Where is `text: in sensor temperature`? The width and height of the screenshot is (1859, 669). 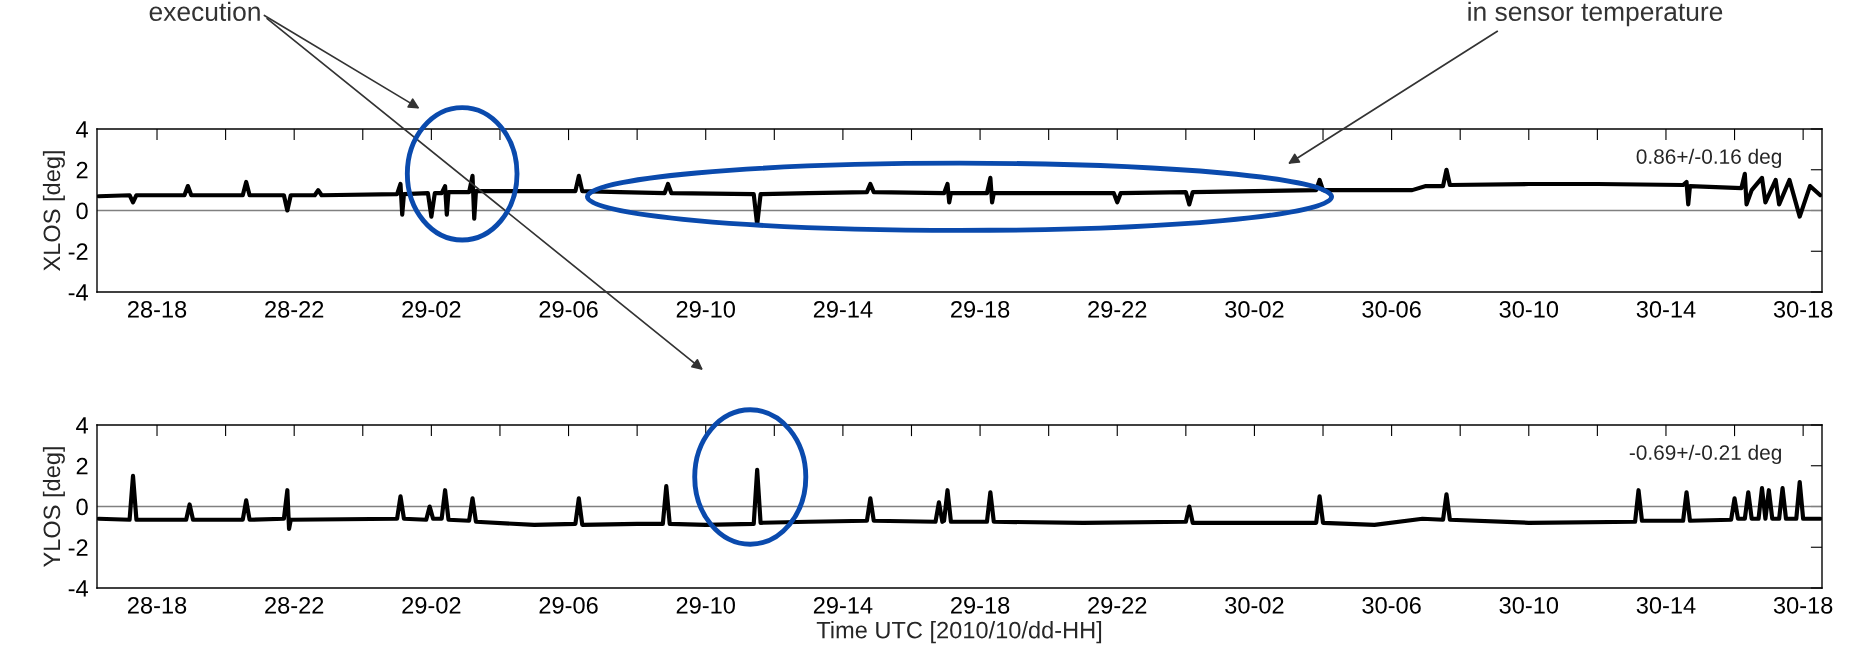
text: in sensor temperature is located at coordinates (1595, 14).